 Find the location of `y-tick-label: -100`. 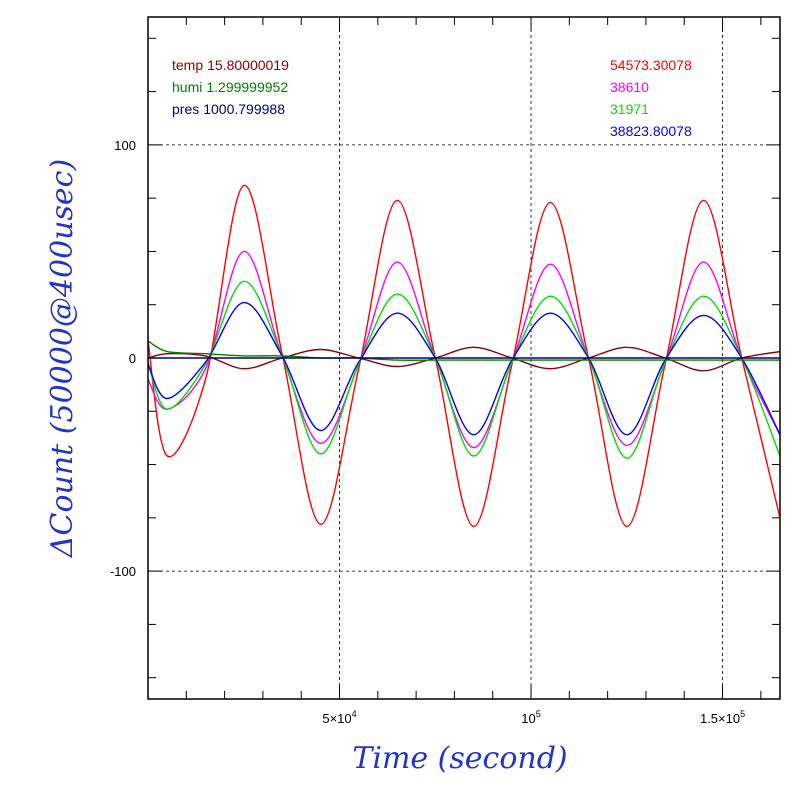

y-tick-label: -100 is located at coordinates (123, 571).